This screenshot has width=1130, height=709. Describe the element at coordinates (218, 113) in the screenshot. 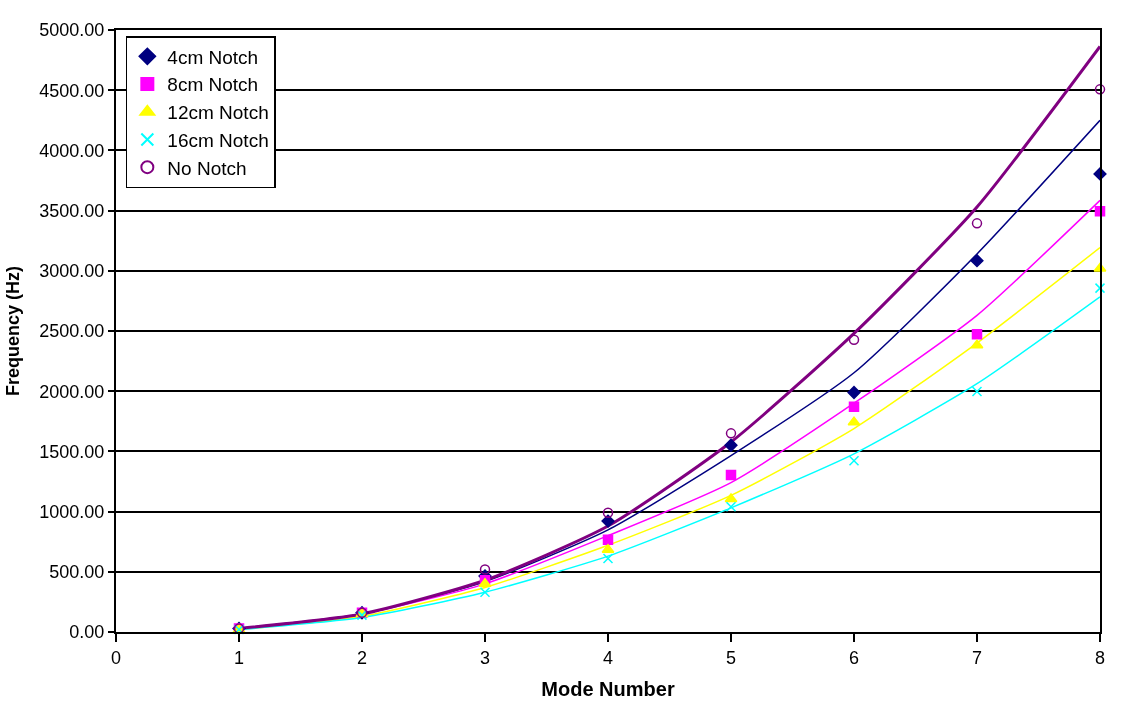

I see `legend-label: 12cm Notch` at that location.